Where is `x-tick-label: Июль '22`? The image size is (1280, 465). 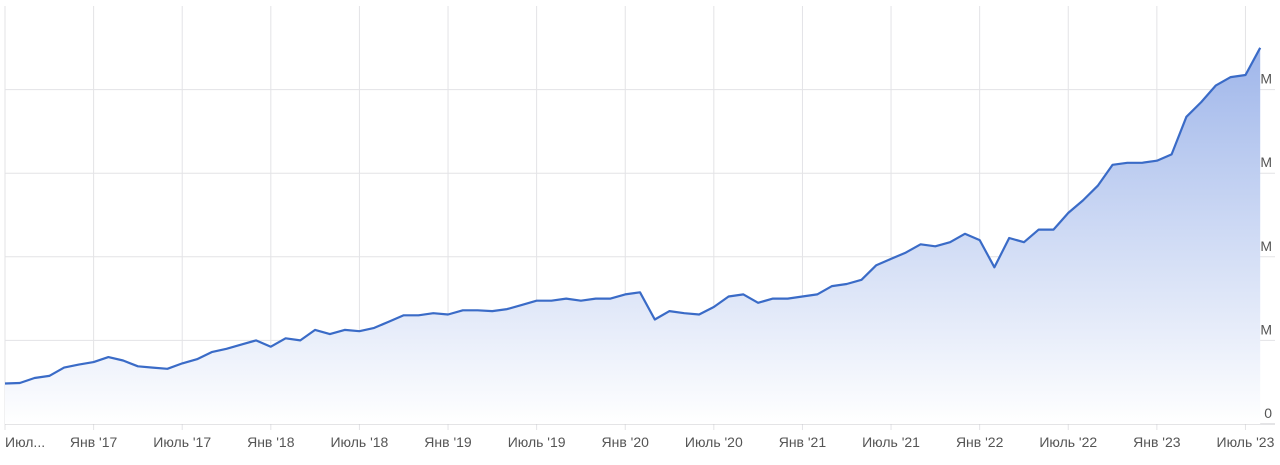
x-tick-label: Июль '22 is located at coordinates (1068, 442).